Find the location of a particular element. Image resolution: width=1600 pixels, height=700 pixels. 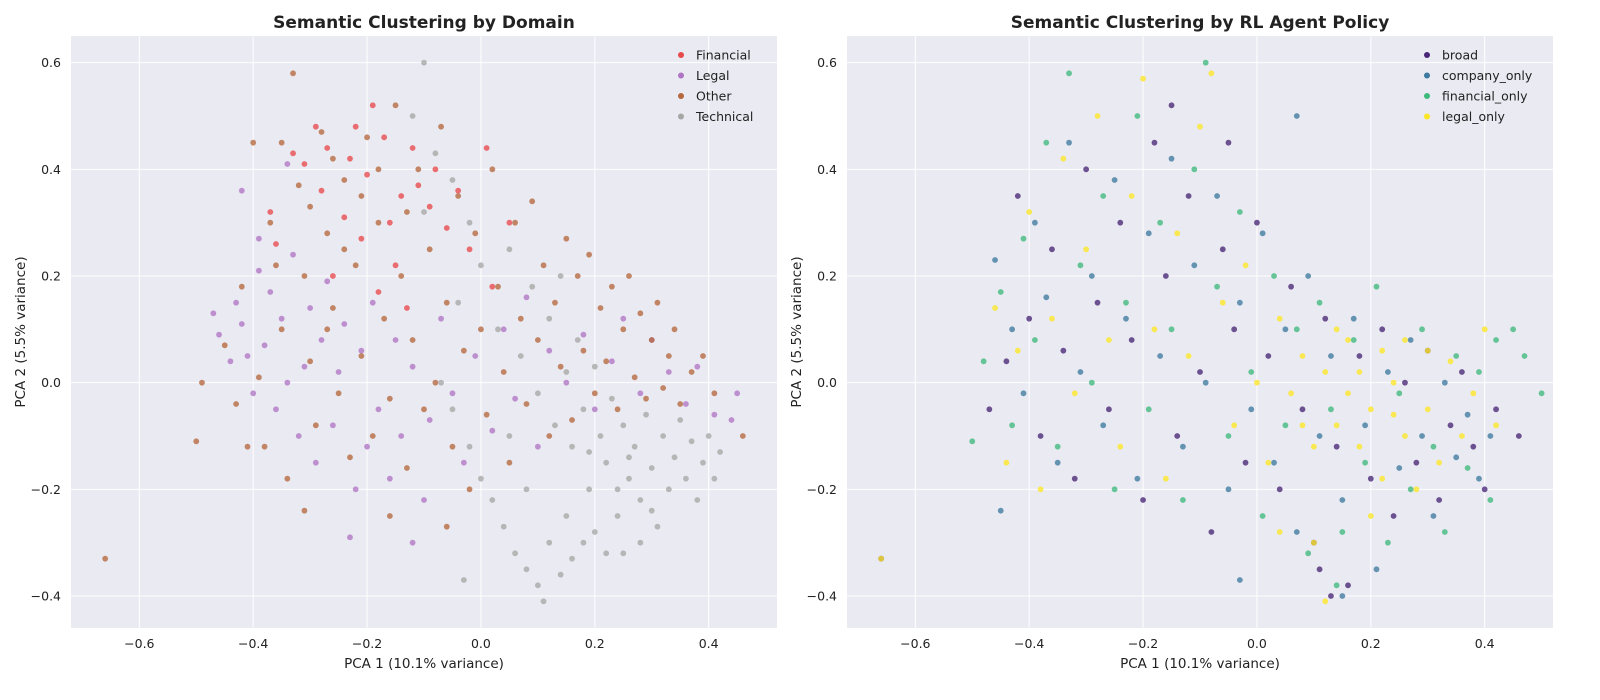

legend-marker is located at coordinates (681, 96).